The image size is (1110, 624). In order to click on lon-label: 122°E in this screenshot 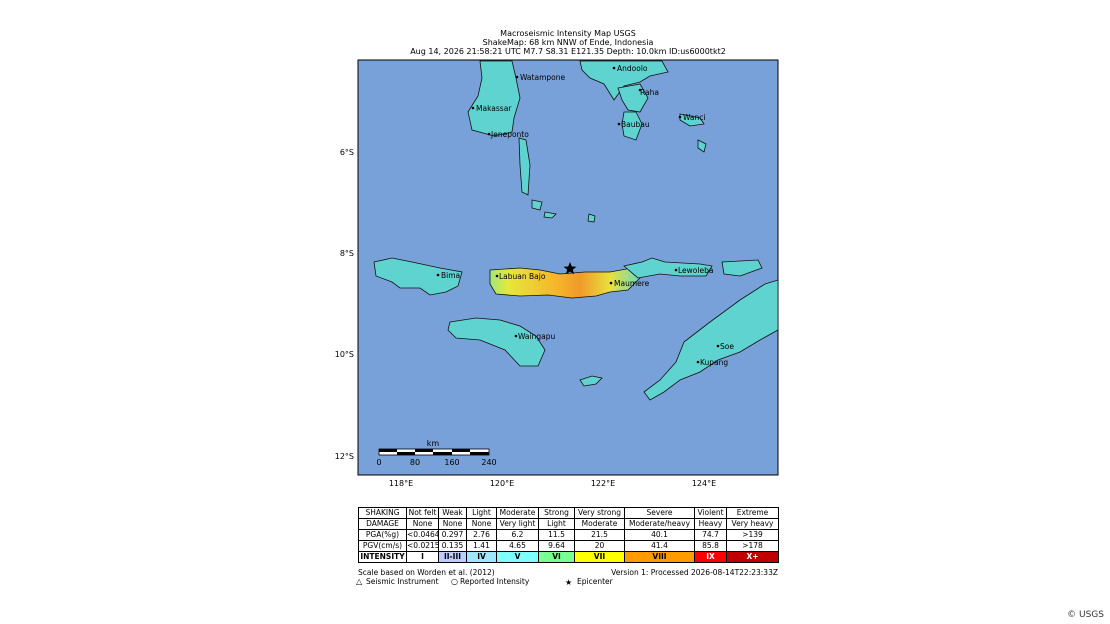, I will do `click(603, 483)`.